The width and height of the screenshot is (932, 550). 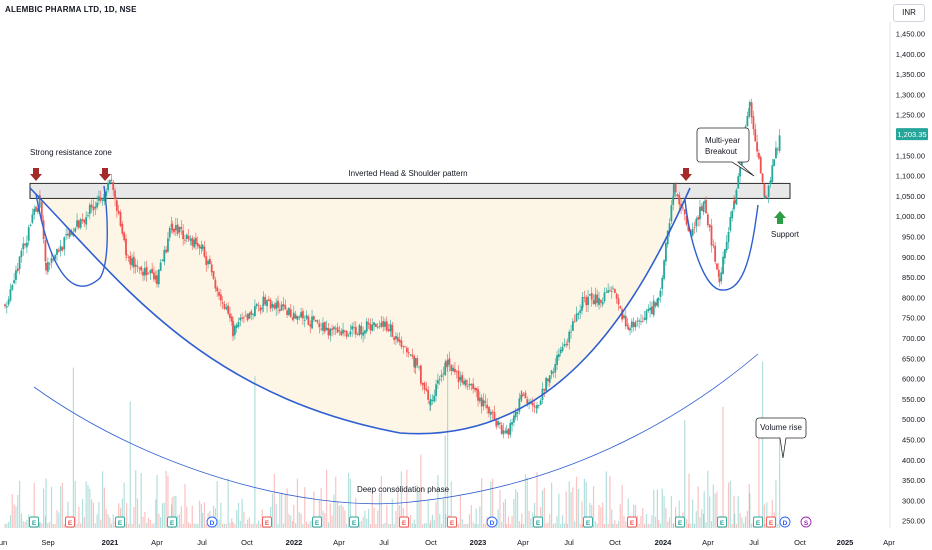 What do you see at coordinates (909, 13) in the screenshot?
I see `currency-selector: INR` at bounding box center [909, 13].